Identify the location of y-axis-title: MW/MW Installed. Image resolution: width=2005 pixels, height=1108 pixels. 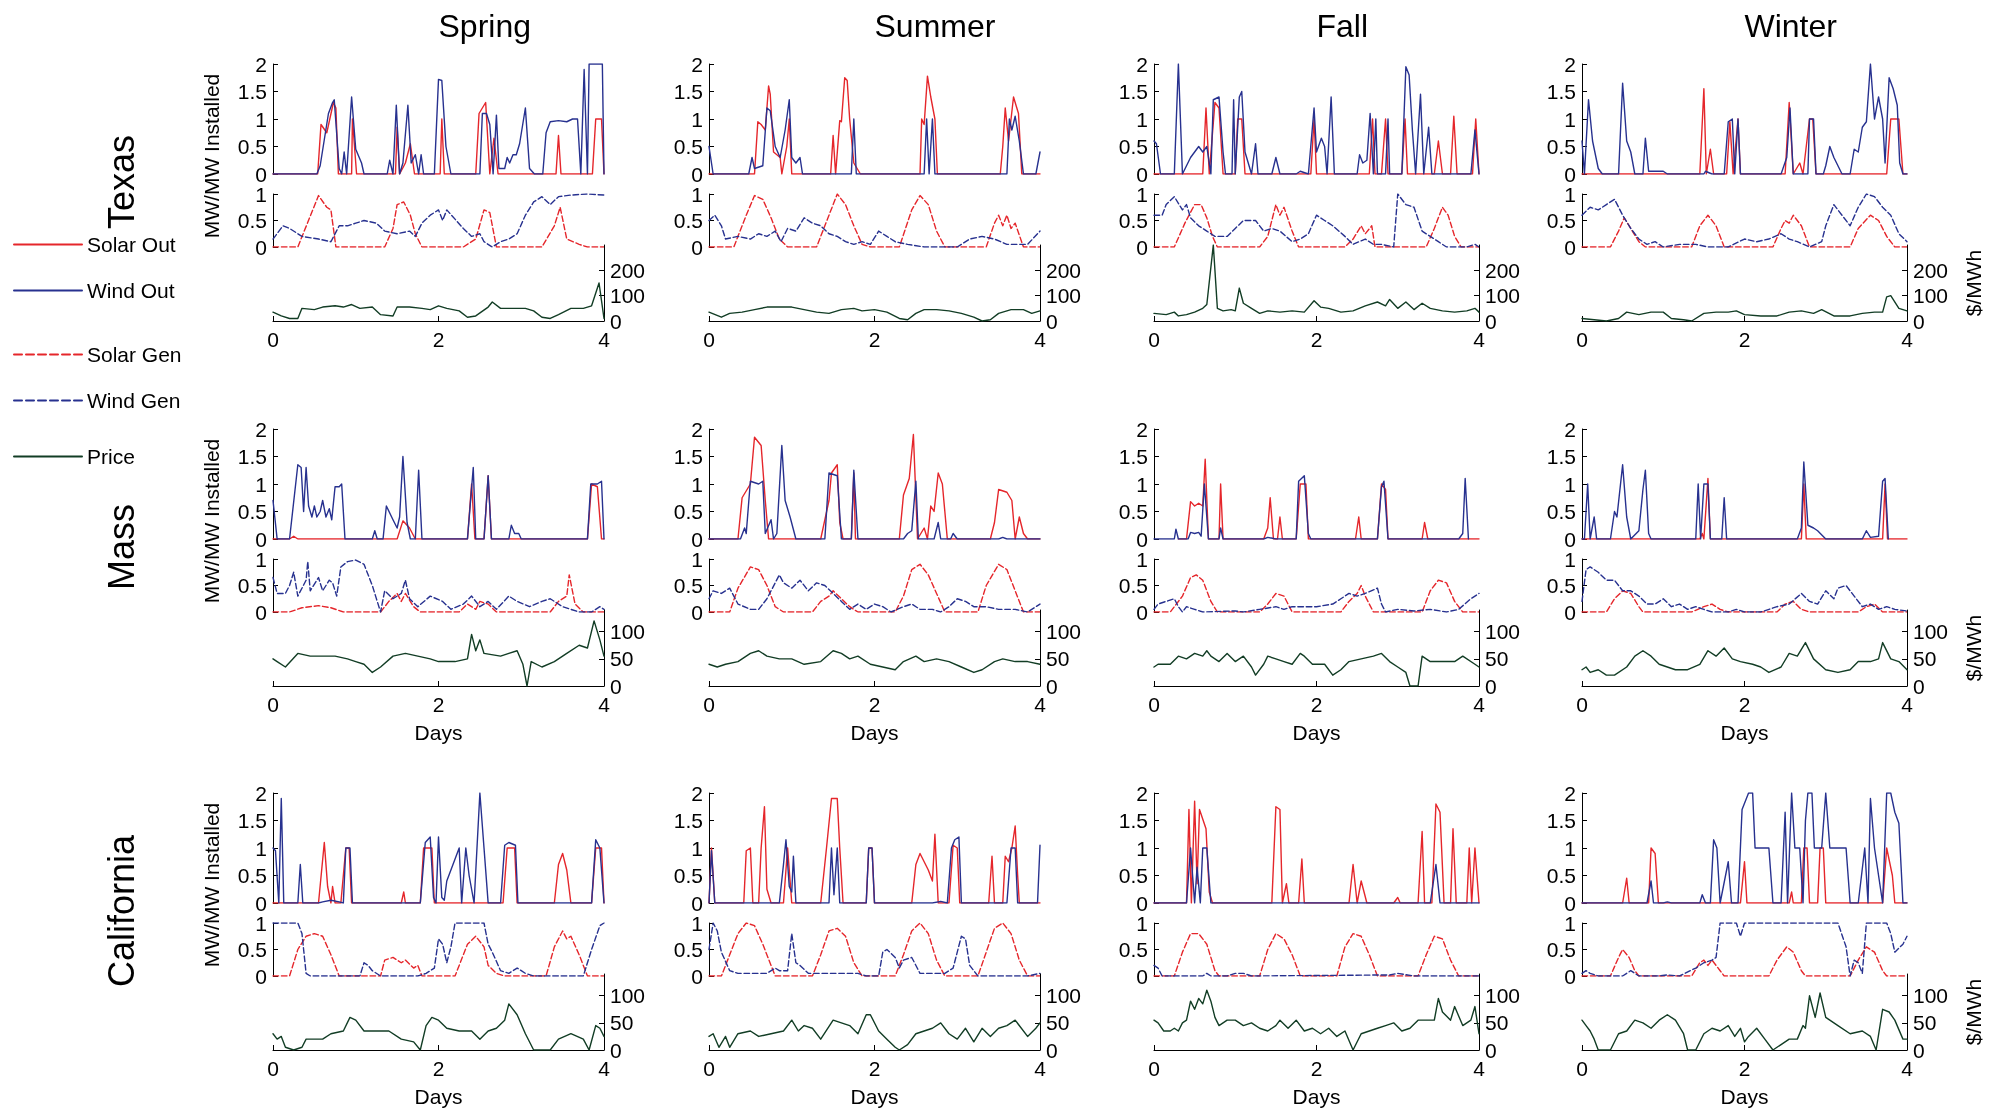
(211, 885).